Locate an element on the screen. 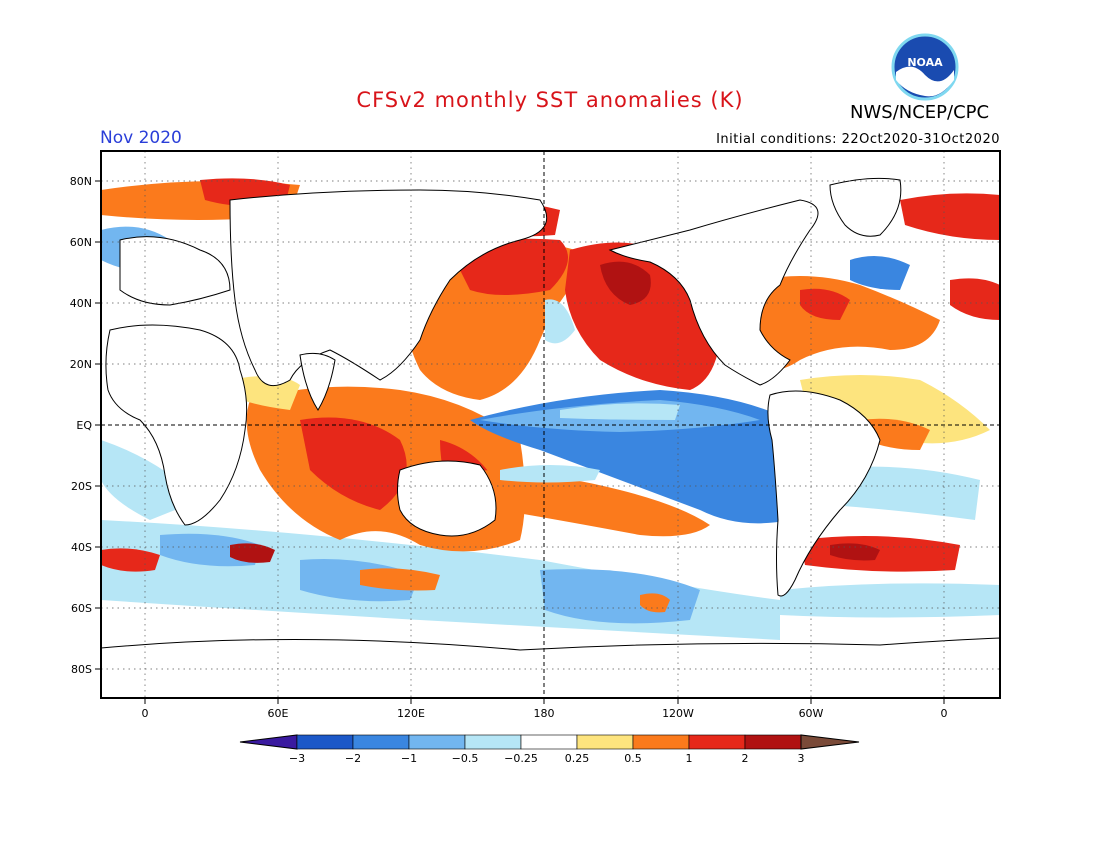 This screenshot has width=1100, height=850. colorbar-label: −3 is located at coordinates (297, 758).